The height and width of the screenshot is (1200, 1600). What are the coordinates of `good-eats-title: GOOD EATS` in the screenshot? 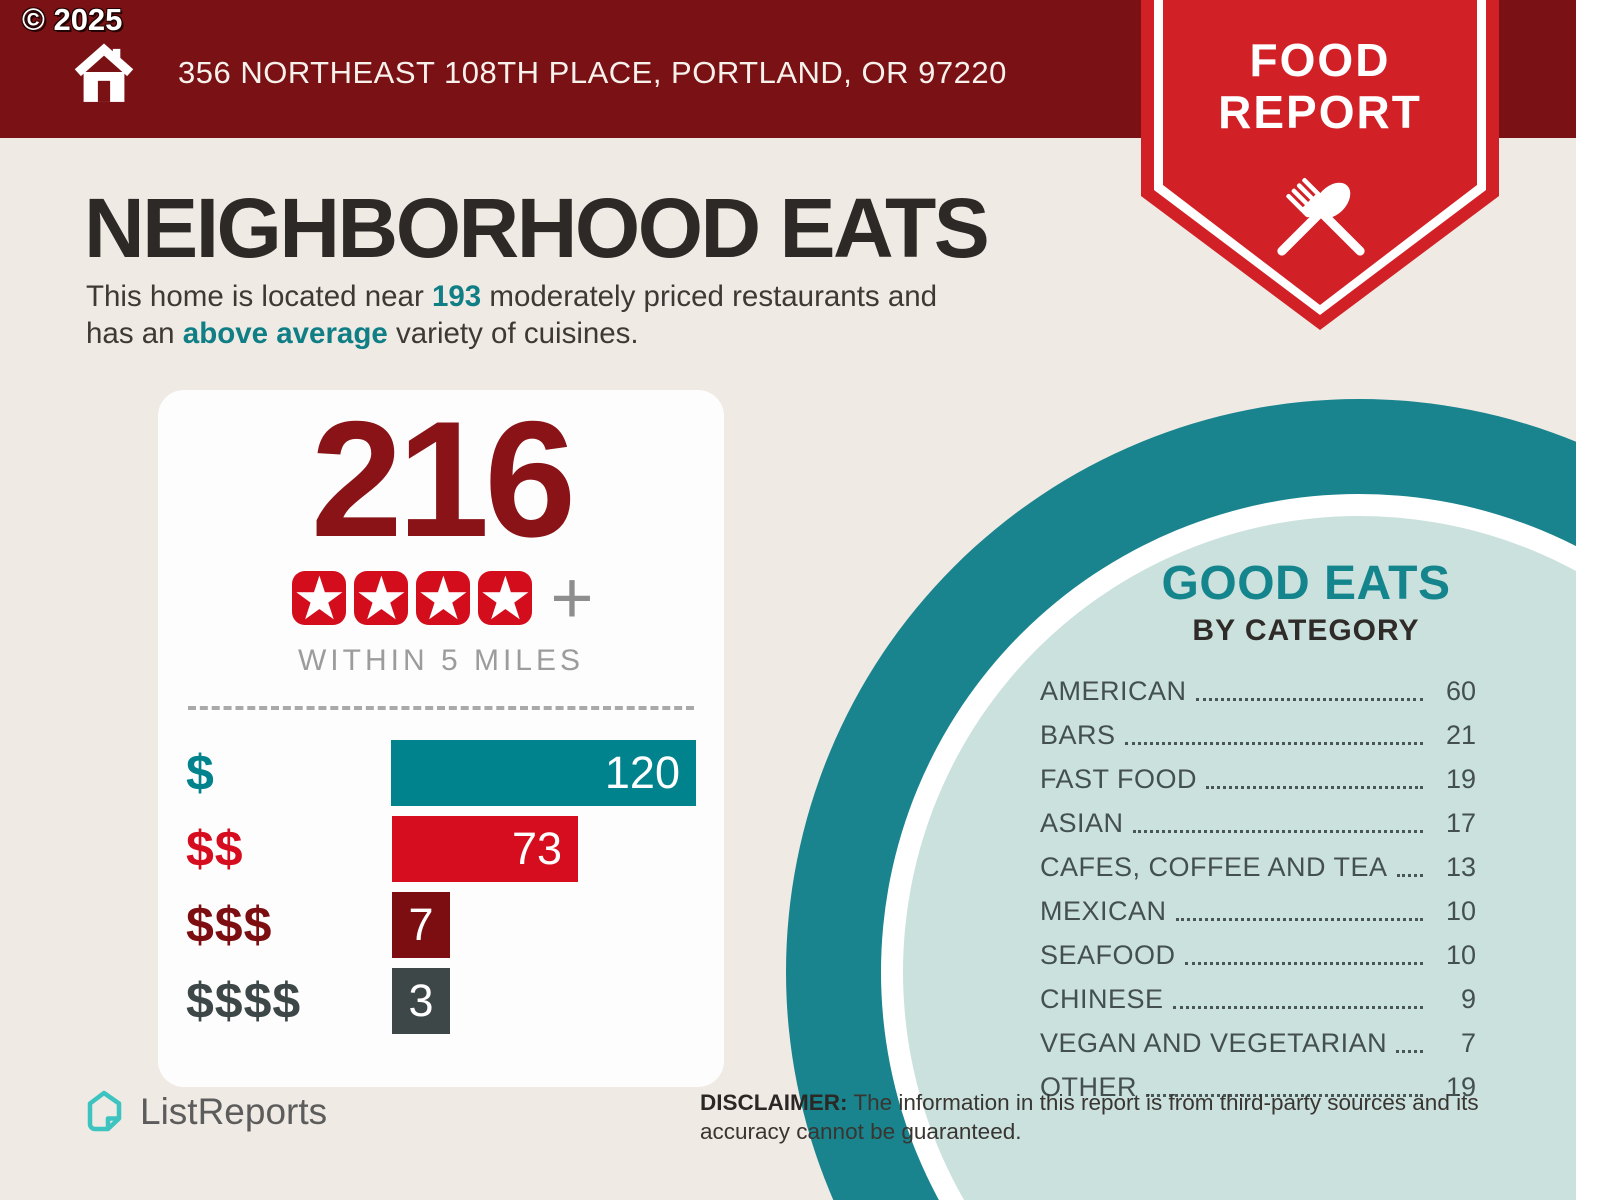 It's located at (1306, 583).